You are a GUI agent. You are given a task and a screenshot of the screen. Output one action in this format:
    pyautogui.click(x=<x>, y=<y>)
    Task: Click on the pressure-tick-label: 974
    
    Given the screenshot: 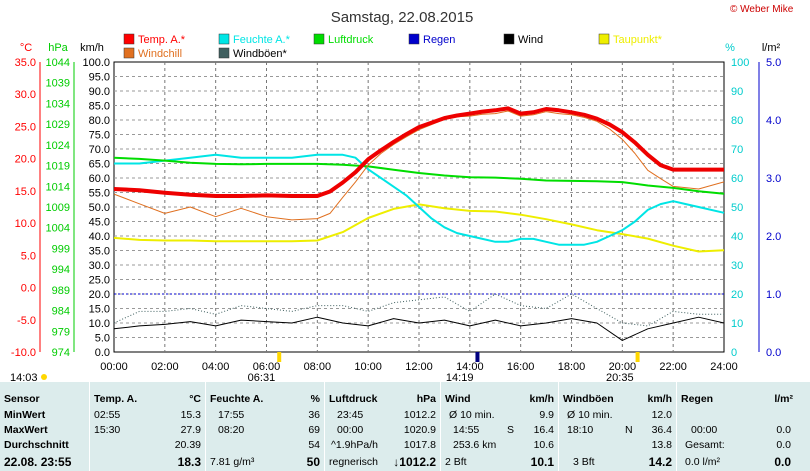 What is the action you would take?
    pyautogui.click(x=61, y=353)
    